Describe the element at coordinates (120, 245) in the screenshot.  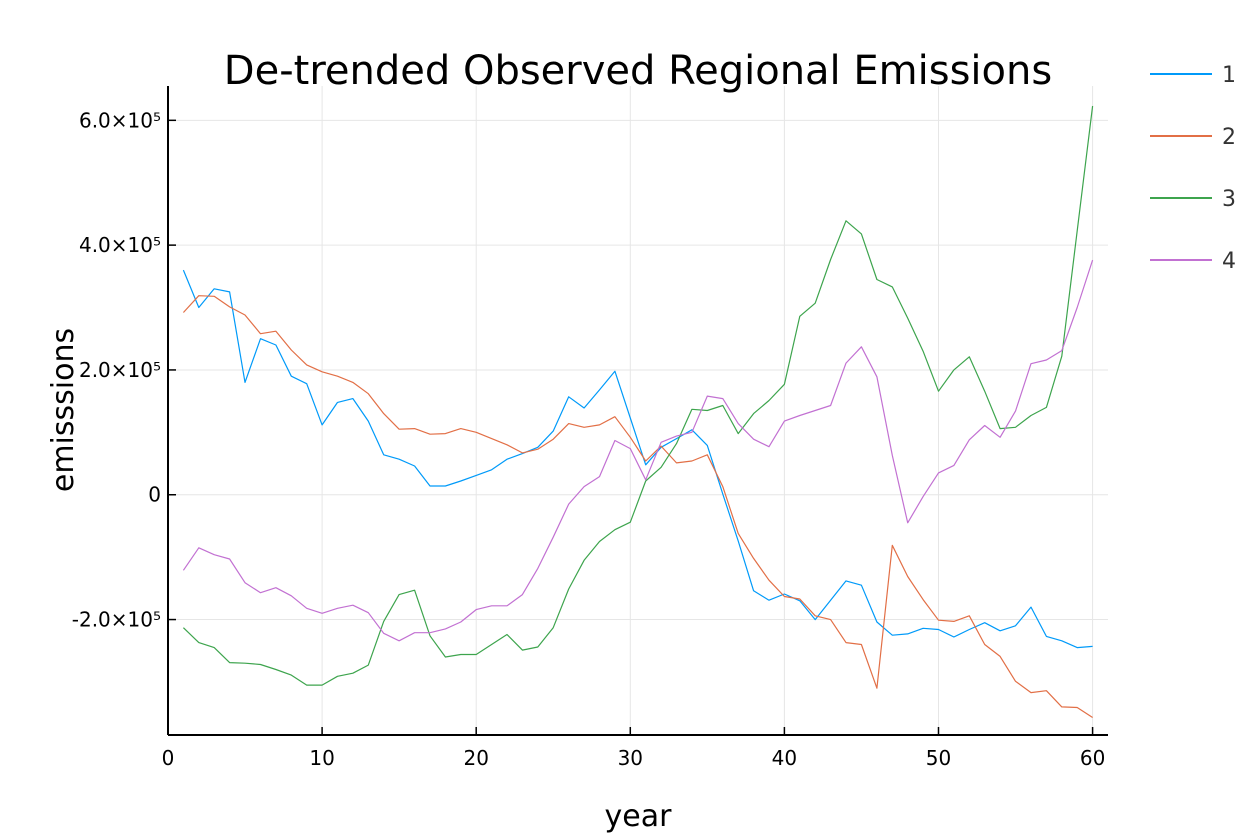
I see `y-tick-label: 4.0×10⁵` at that location.